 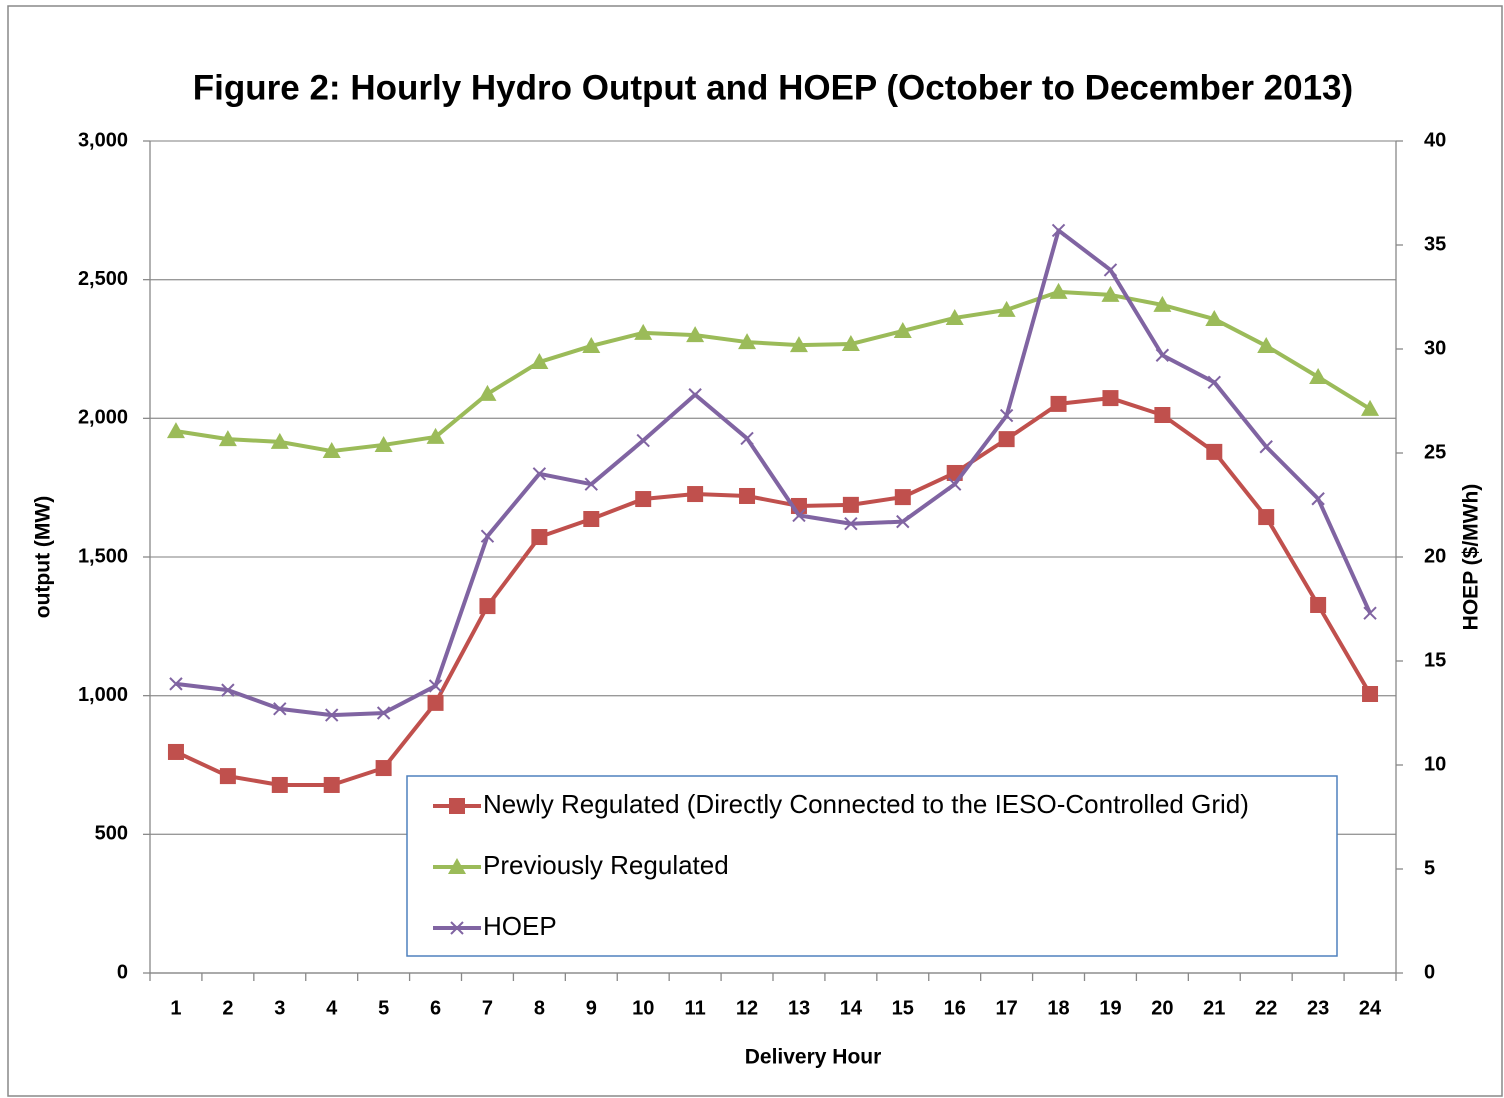 What do you see at coordinates (606, 865) in the screenshot?
I see `legend-label: Previously Regulated` at bounding box center [606, 865].